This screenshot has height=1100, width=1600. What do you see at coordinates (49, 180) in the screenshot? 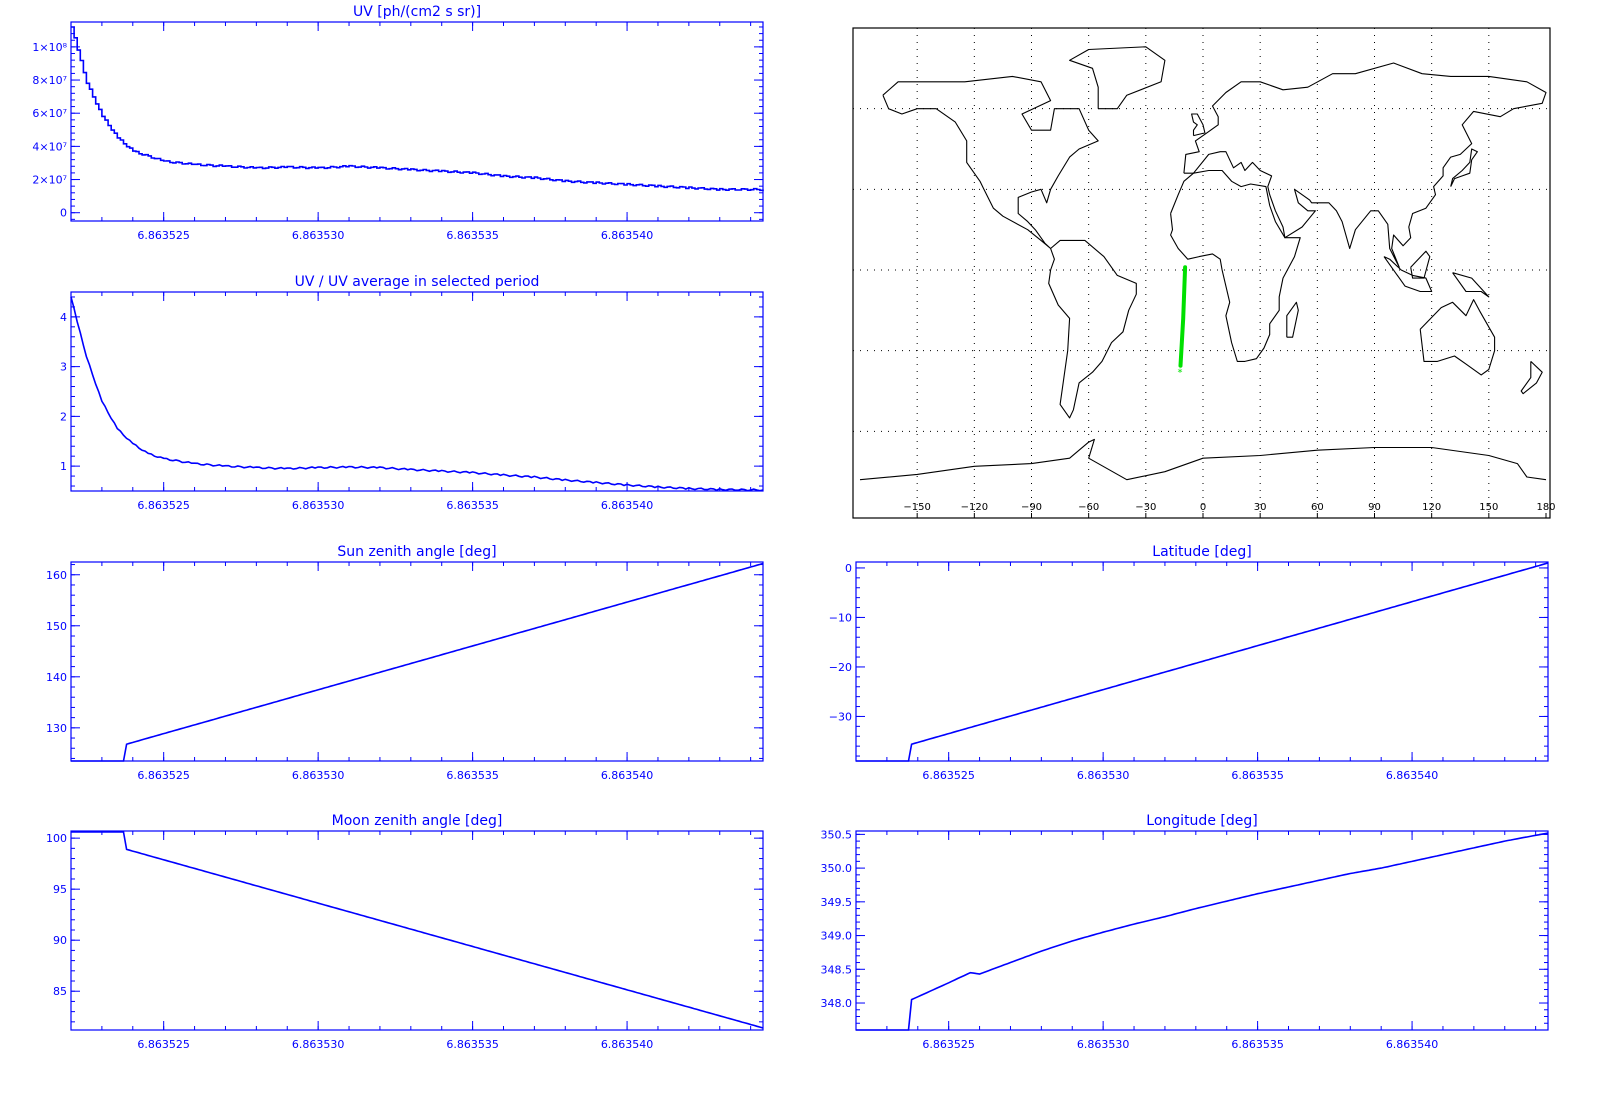
I see `y-tick-label: 2×10⁷` at bounding box center [49, 180].